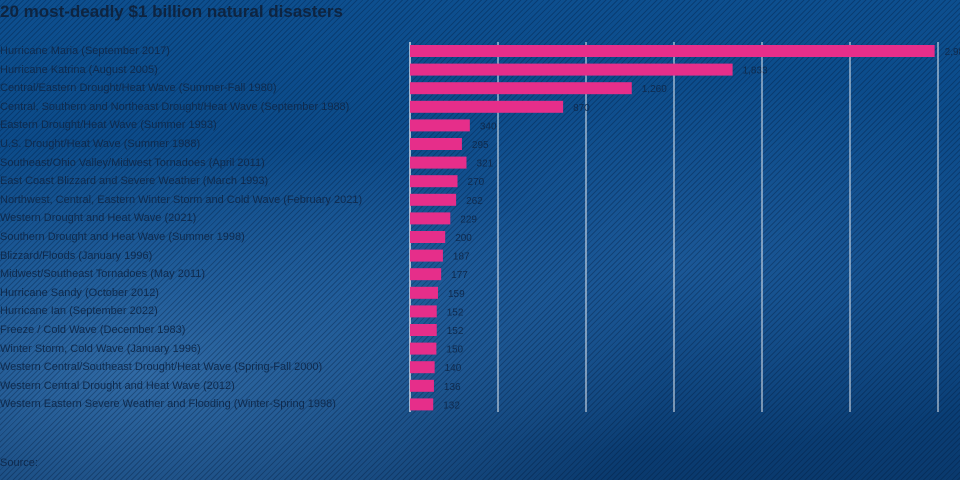 This screenshot has height=480, width=960. What do you see at coordinates (454, 350) in the screenshot?
I see `value-label: 150` at bounding box center [454, 350].